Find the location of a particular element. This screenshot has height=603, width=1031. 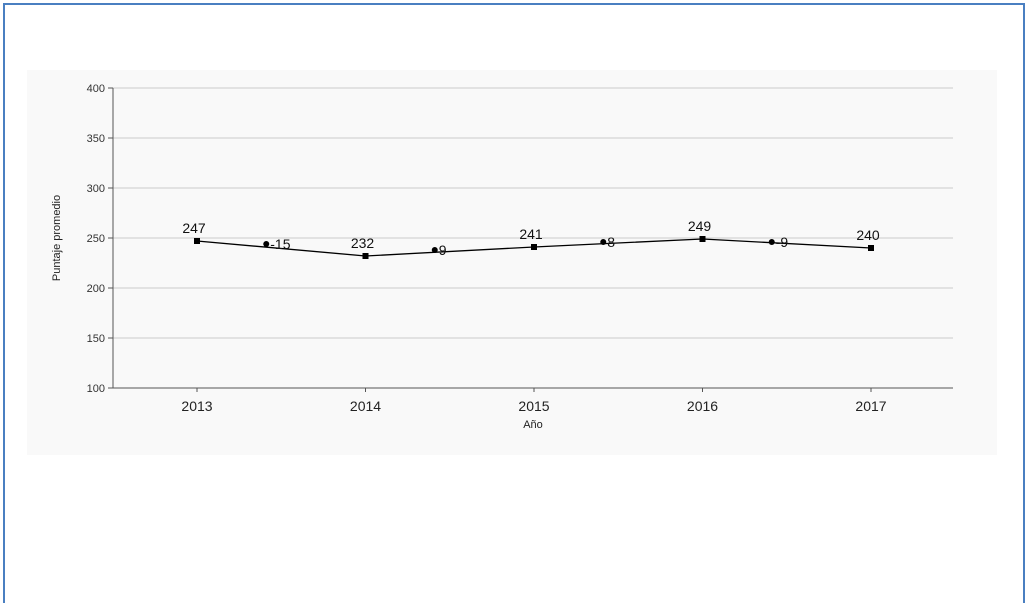

difference-label: -9 is located at coordinates (782, 242).